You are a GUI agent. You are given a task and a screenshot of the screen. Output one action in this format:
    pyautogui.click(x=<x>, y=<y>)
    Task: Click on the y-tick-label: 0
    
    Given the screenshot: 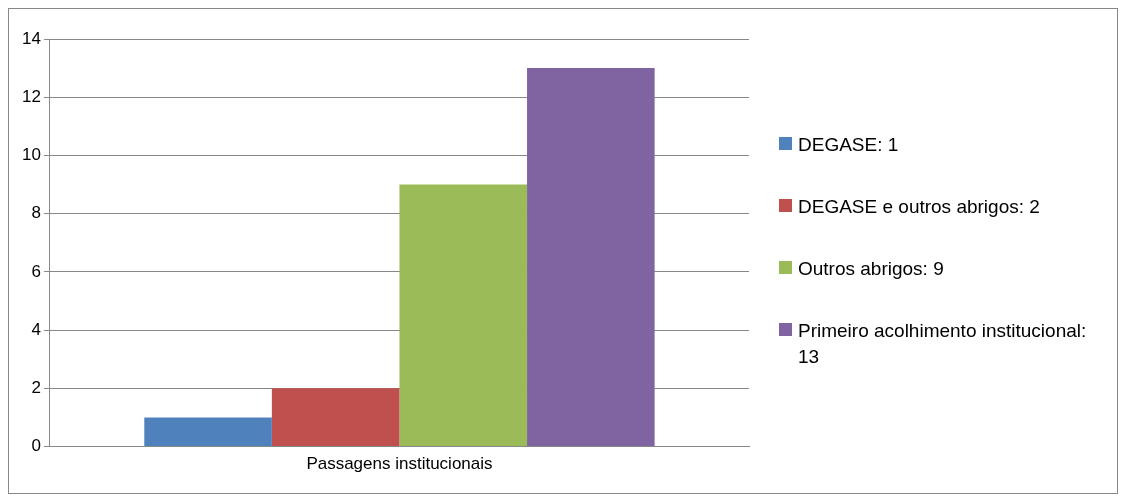 What is the action you would take?
    pyautogui.click(x=36, y=446)
    